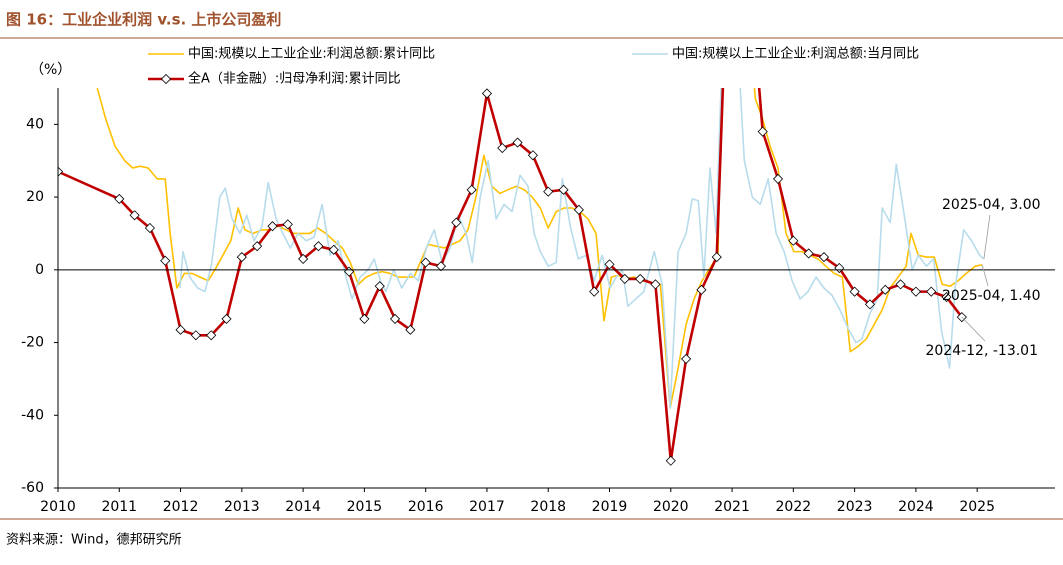  Describe the element at coordinates (610, 507) in the screenshot. I see `x-tick-label: 2019` at that location.